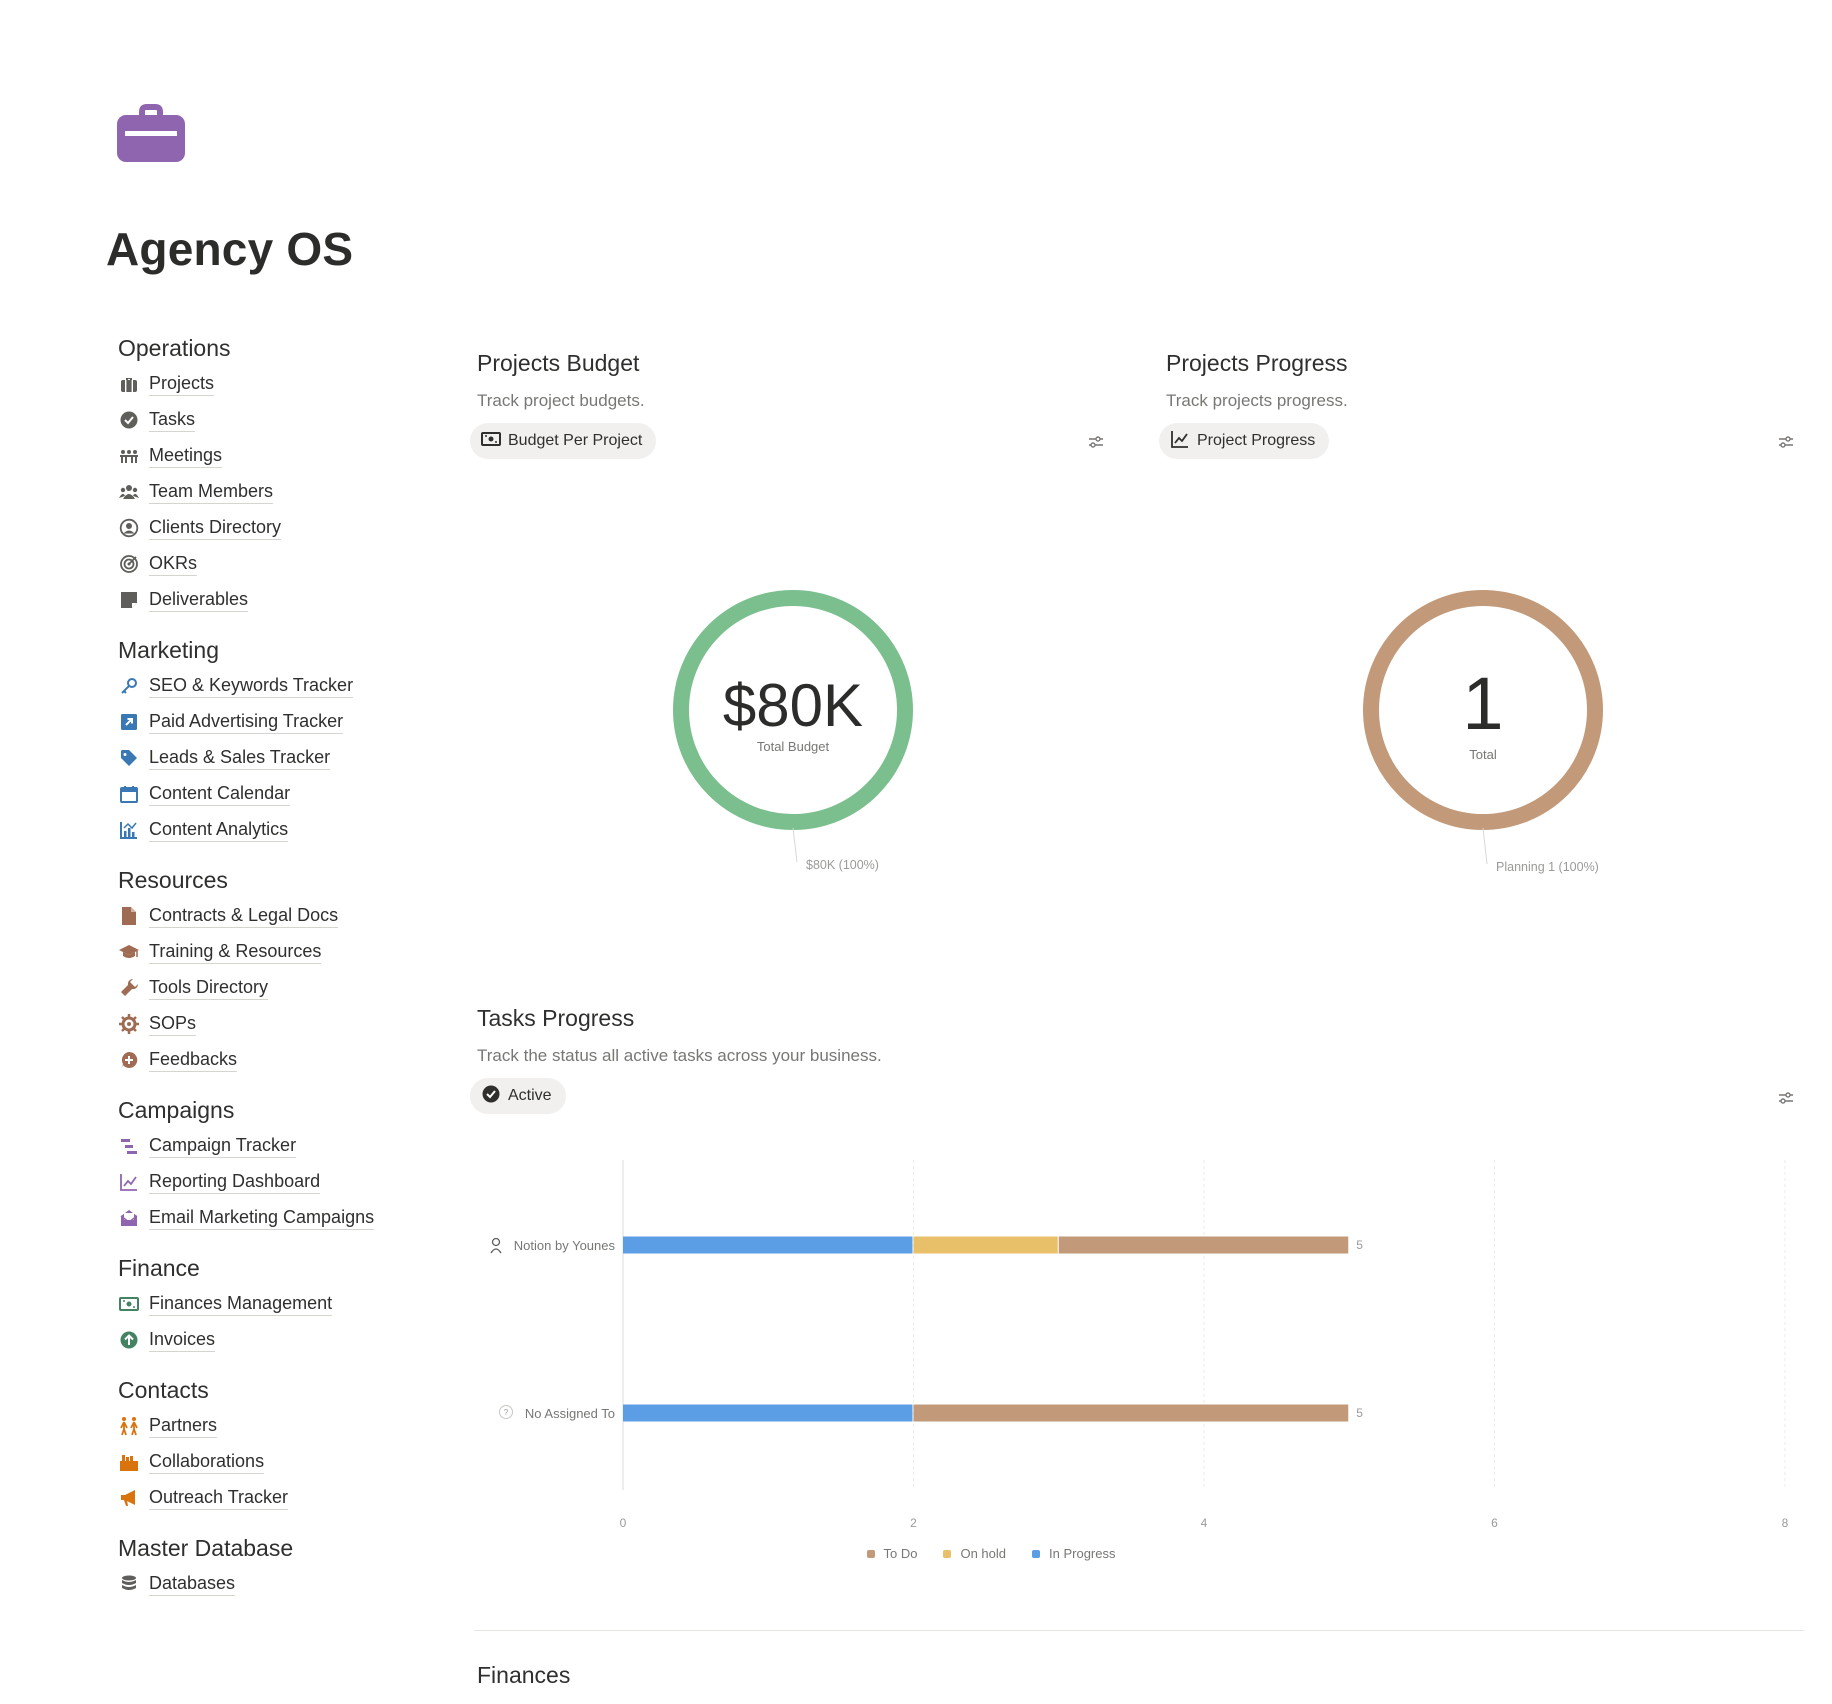  Describe the element at coordinates (268, 916) in the screenshot. I see `nav-item-contracts-legal-docs: Contracts & Legal Docs` at that location.